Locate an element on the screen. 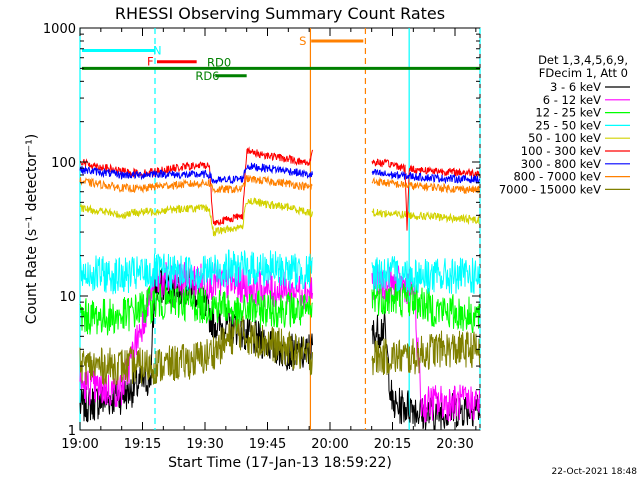 Image resolution: width=640 pixels, height=480 pixels. legend-label-4: 25 - 50 keV is located at coordinates (568, 125).